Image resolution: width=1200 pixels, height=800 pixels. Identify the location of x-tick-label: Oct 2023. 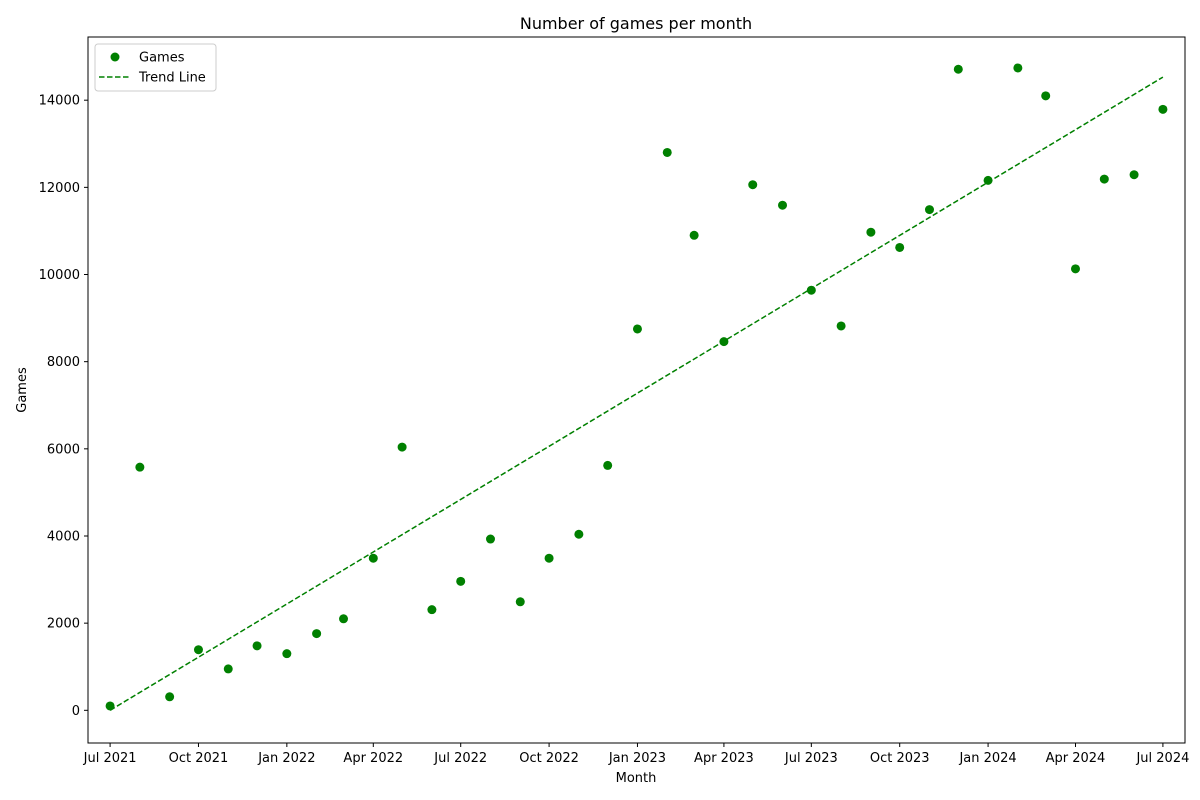
(900, 758).